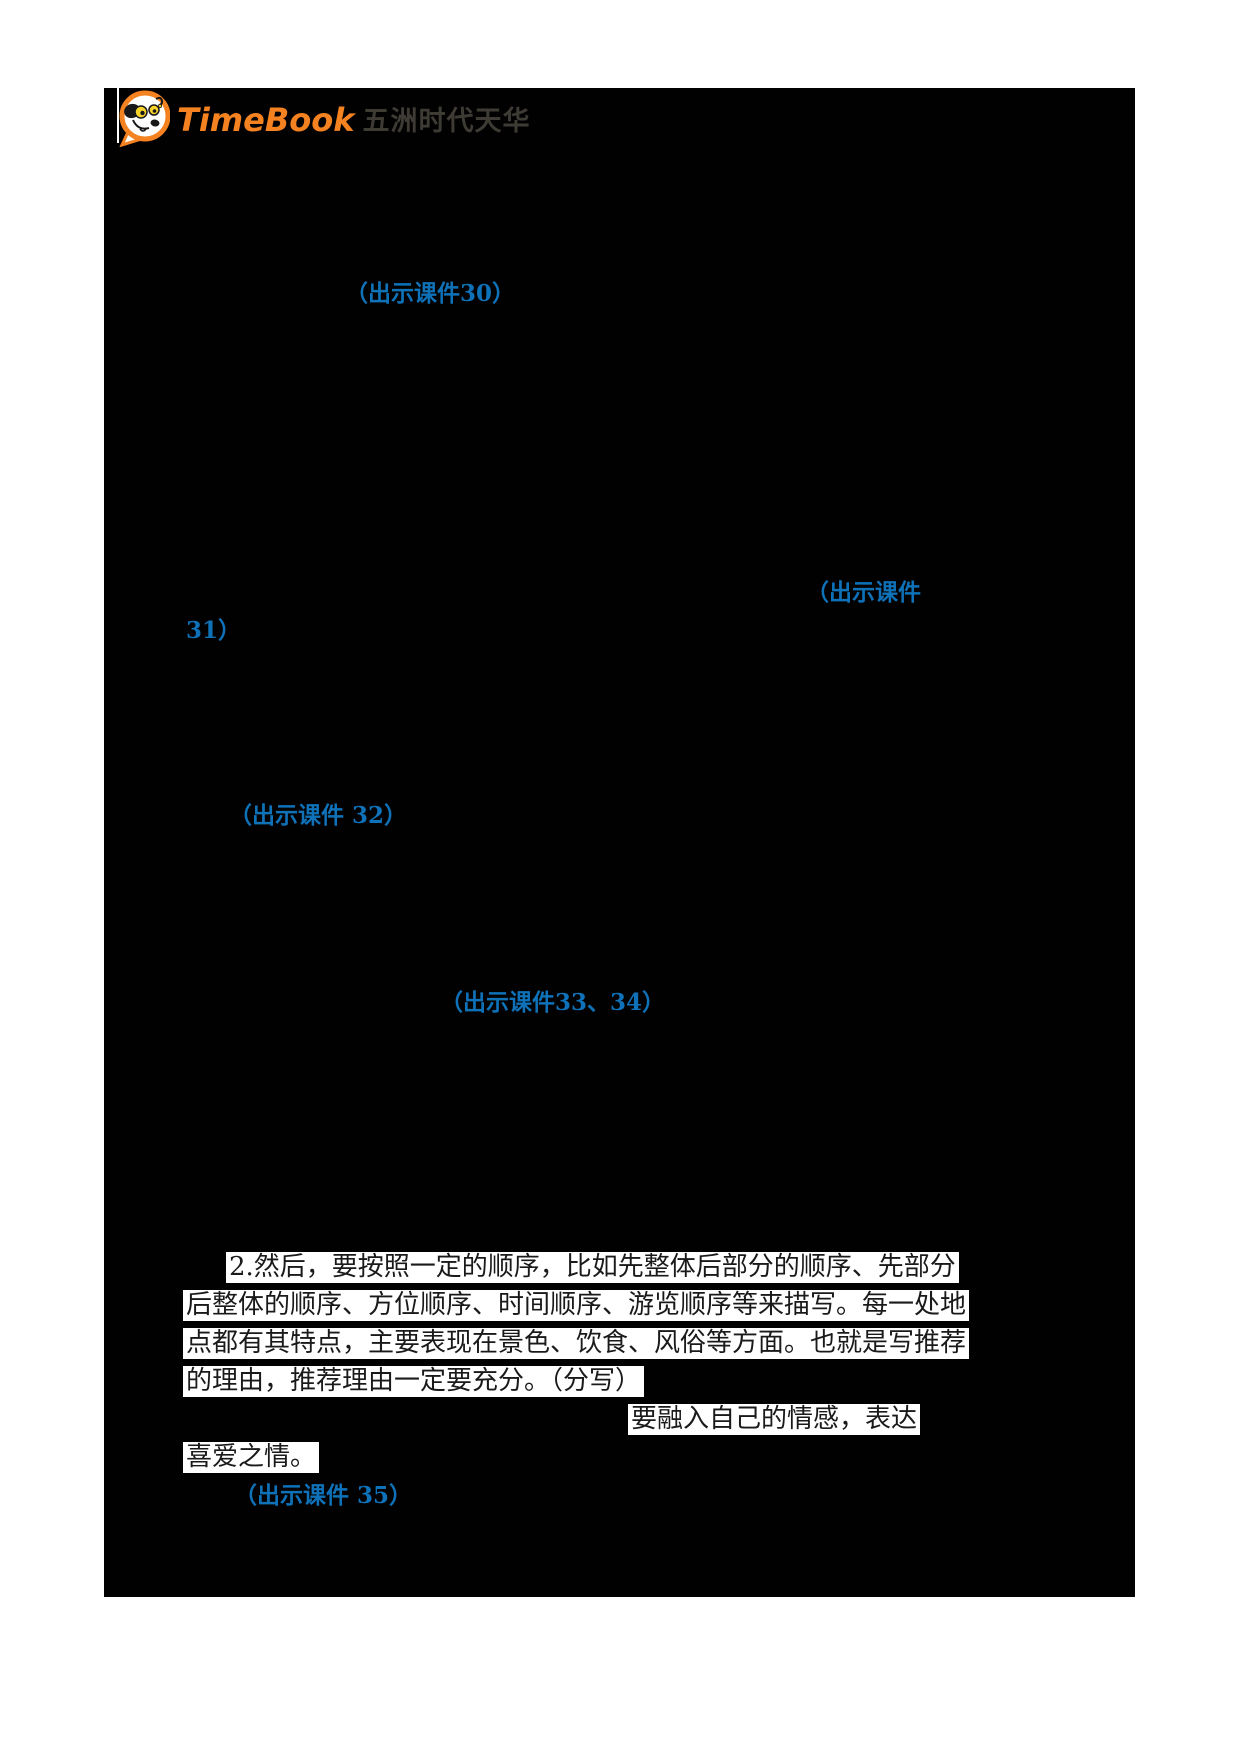 This screenshot has width=1240, height=1754. What do you see at coordinates (446, 121) in the screenshot?
I see `brand-company-name: 五洲时代天华` at bounding box center [446, 121].